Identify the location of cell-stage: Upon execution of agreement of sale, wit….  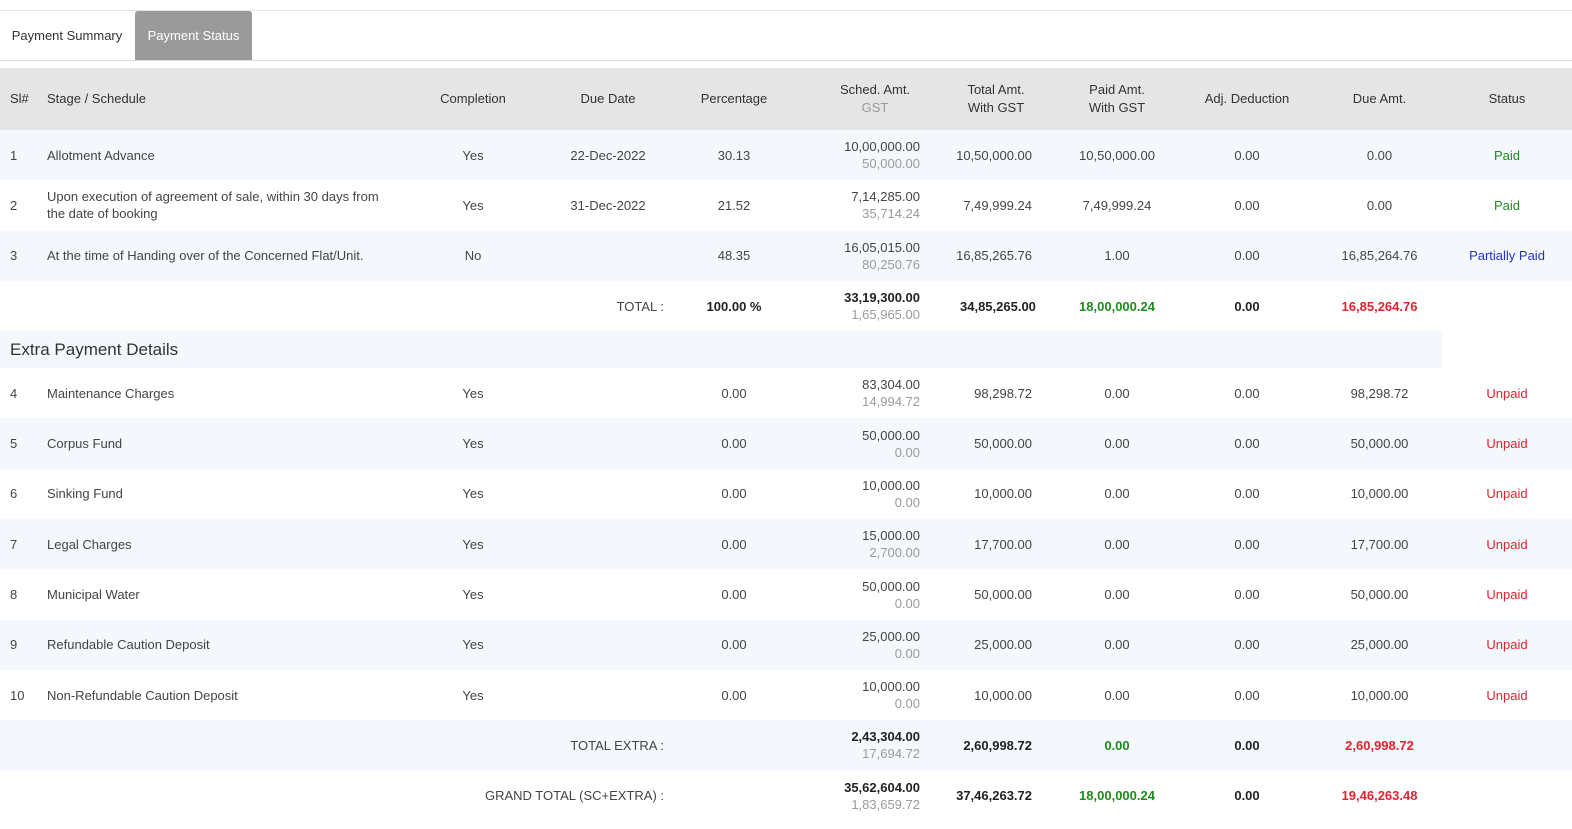
(213, 205).